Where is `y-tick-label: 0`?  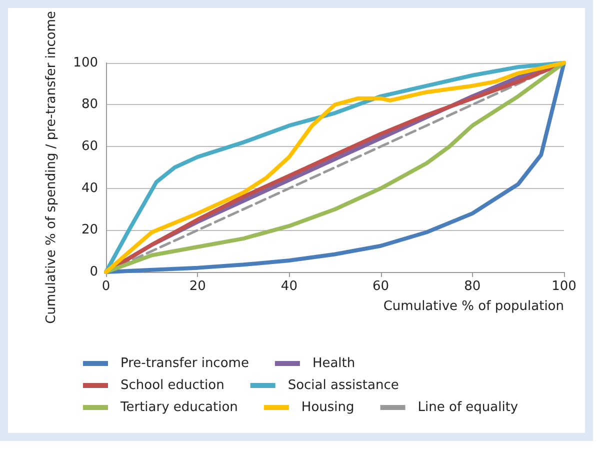 y-tick-label: 0 is located at coordinates (94, 272).